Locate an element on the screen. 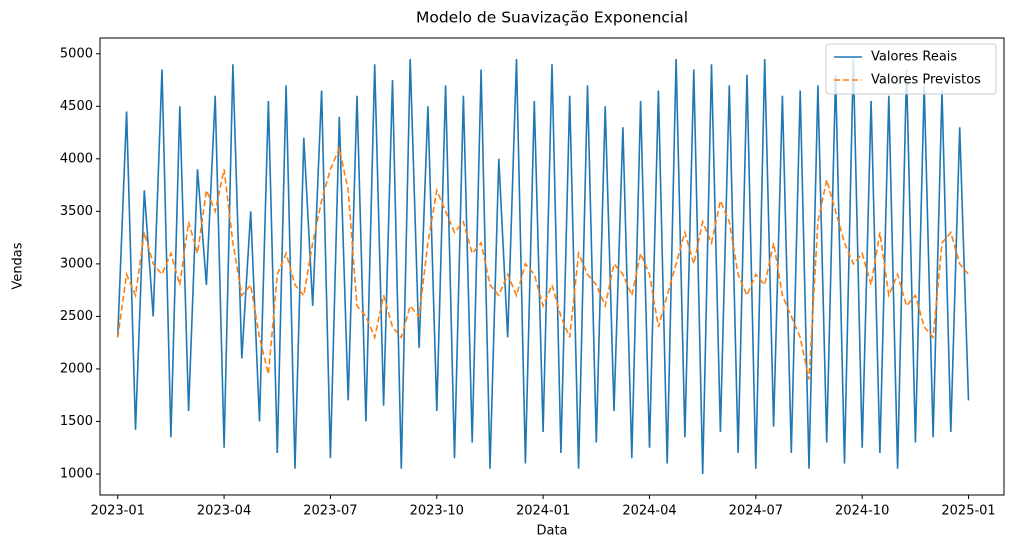  y-tick-label: 1500 is located at coordinates (76, 421).